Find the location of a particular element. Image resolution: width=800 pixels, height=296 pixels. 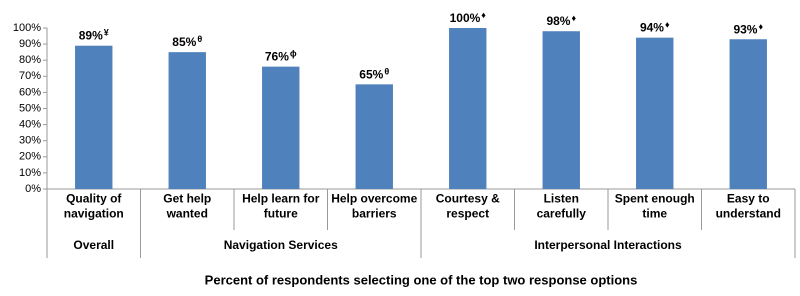

x-tick-label: Easy to understand is located at coordinates (748, 206).